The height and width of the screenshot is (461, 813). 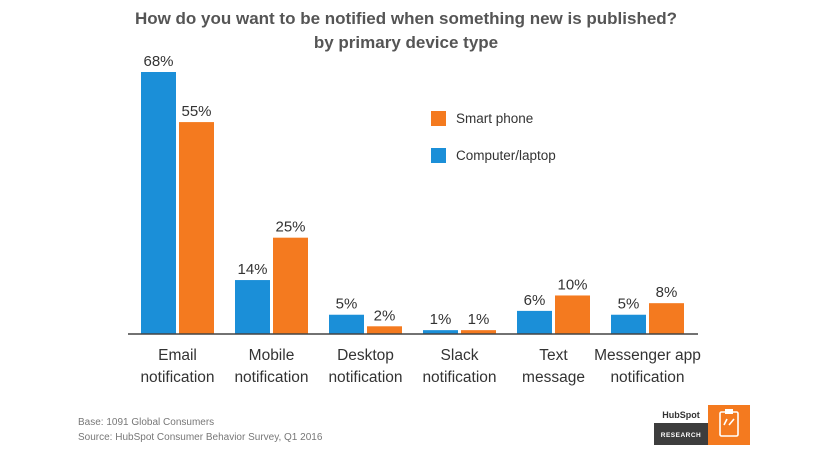 I want to click on category-label-0-line-1: notification, so click(x=177, y=377).